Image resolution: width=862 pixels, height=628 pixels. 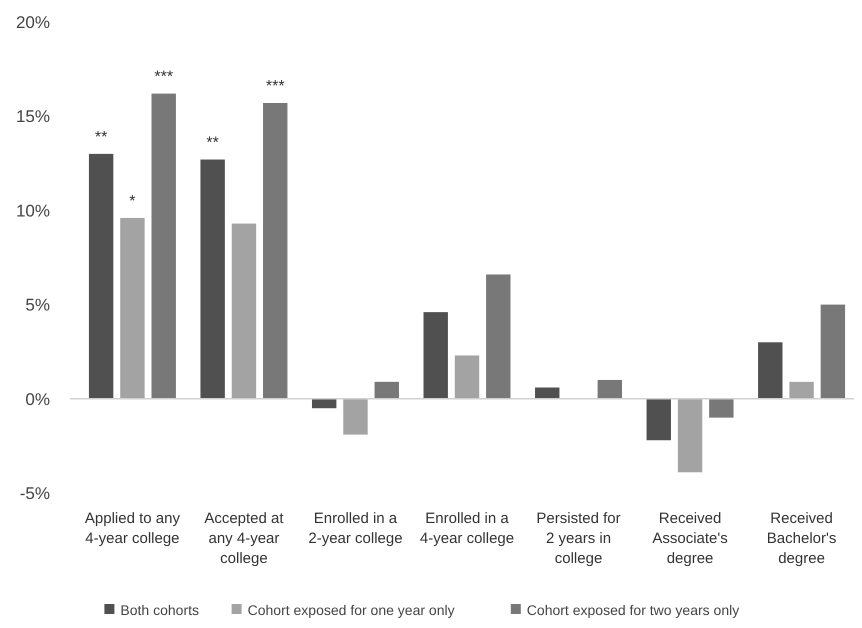 What do you see at coordinates (633, 610) in the screenshot?
I see `legend-label: Cohort exposed for two years only` at bounding box center [633, 610].